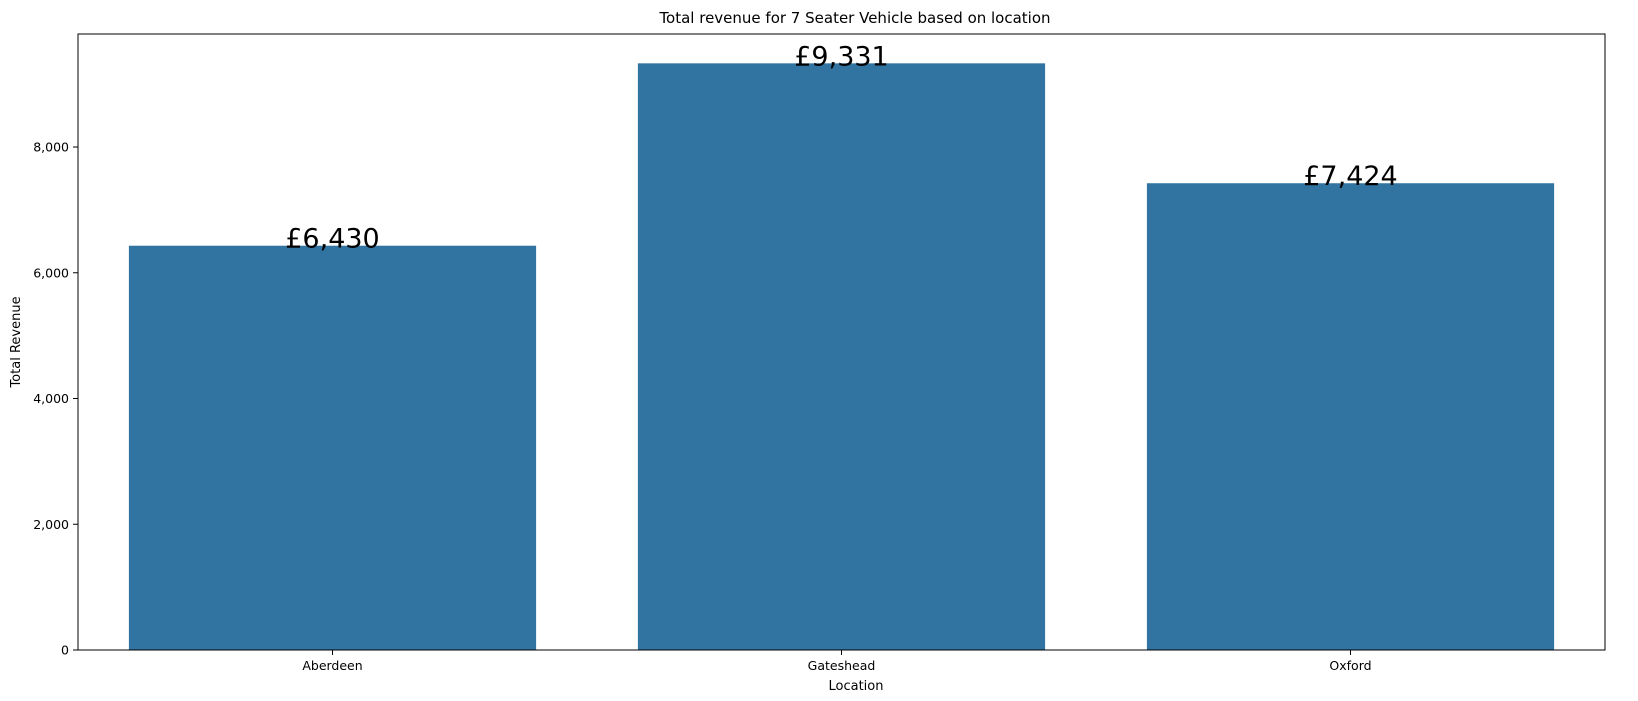 The image size is (1638, 701). Describe the element at coordinates (842, 665) in the screenshot. I see `x-tick-label-gateshead: Gateshead` at that location.